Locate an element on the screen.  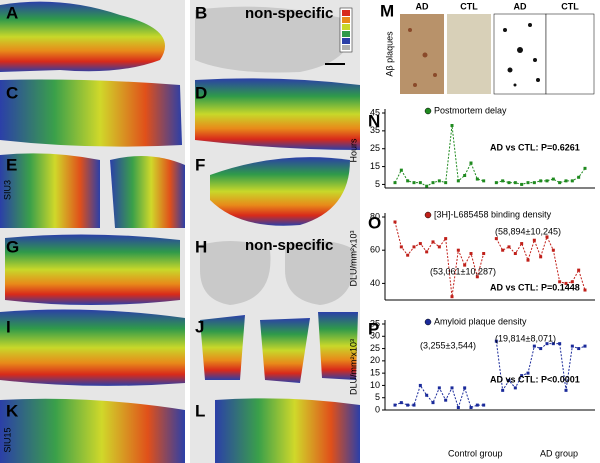
panel-letter: I is located at coordinates (8, 326).